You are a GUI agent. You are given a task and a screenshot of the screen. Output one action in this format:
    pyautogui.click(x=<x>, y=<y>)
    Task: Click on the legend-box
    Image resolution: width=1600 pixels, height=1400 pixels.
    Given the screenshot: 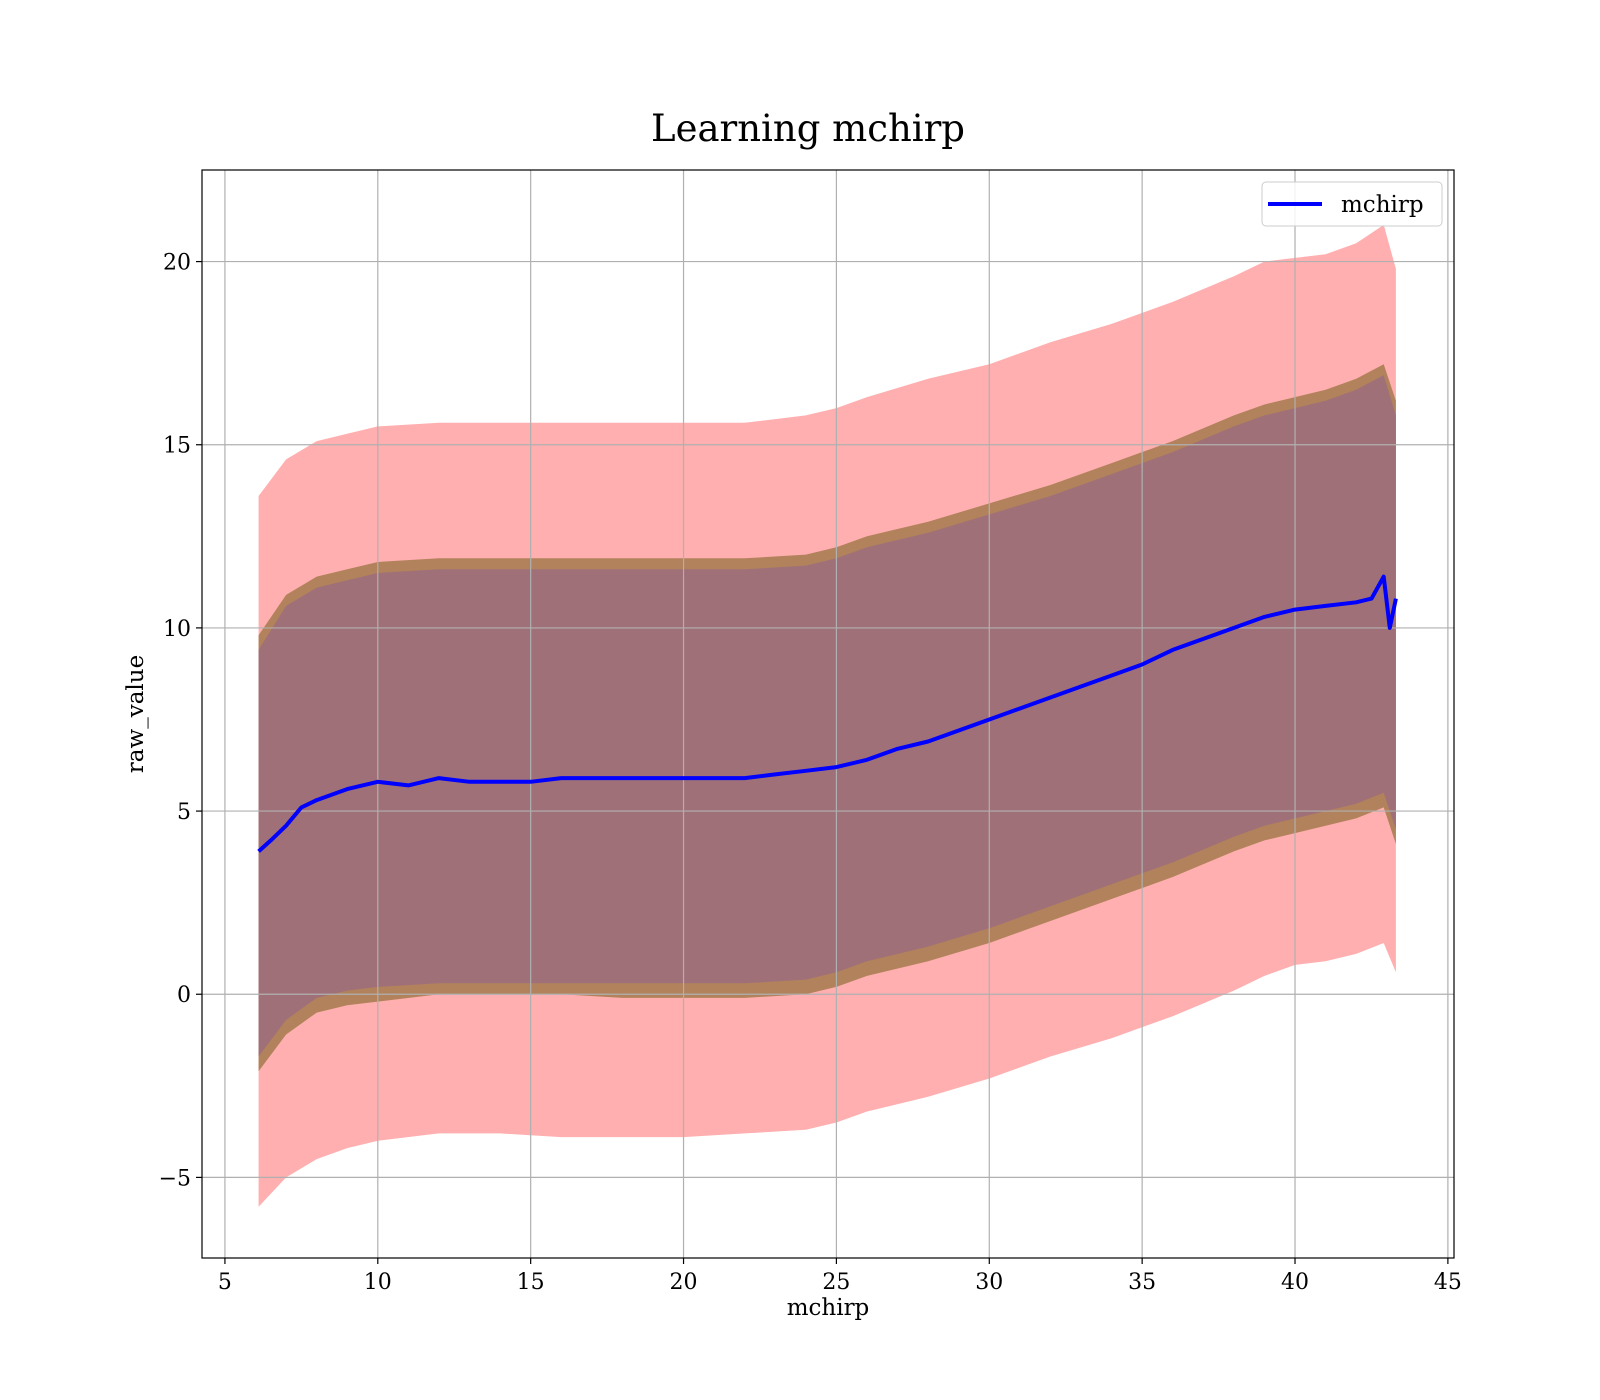 What is the action you would take?
    pyautogui.click(x=1352, y=204)
    